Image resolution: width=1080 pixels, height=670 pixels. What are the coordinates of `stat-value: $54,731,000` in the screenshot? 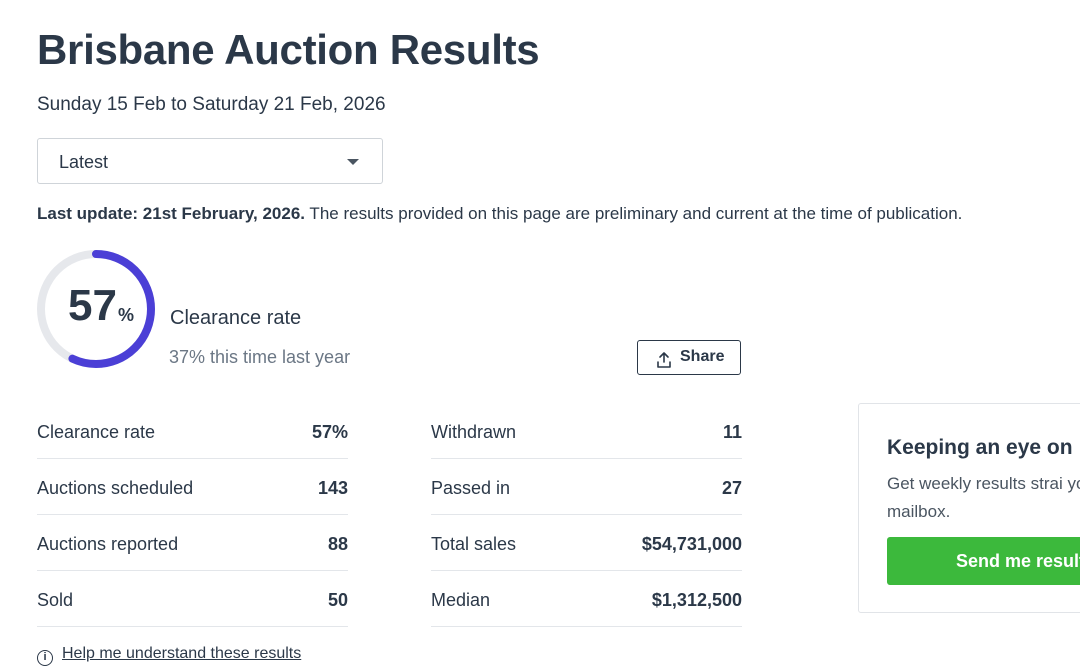 It's located at (691, 544).